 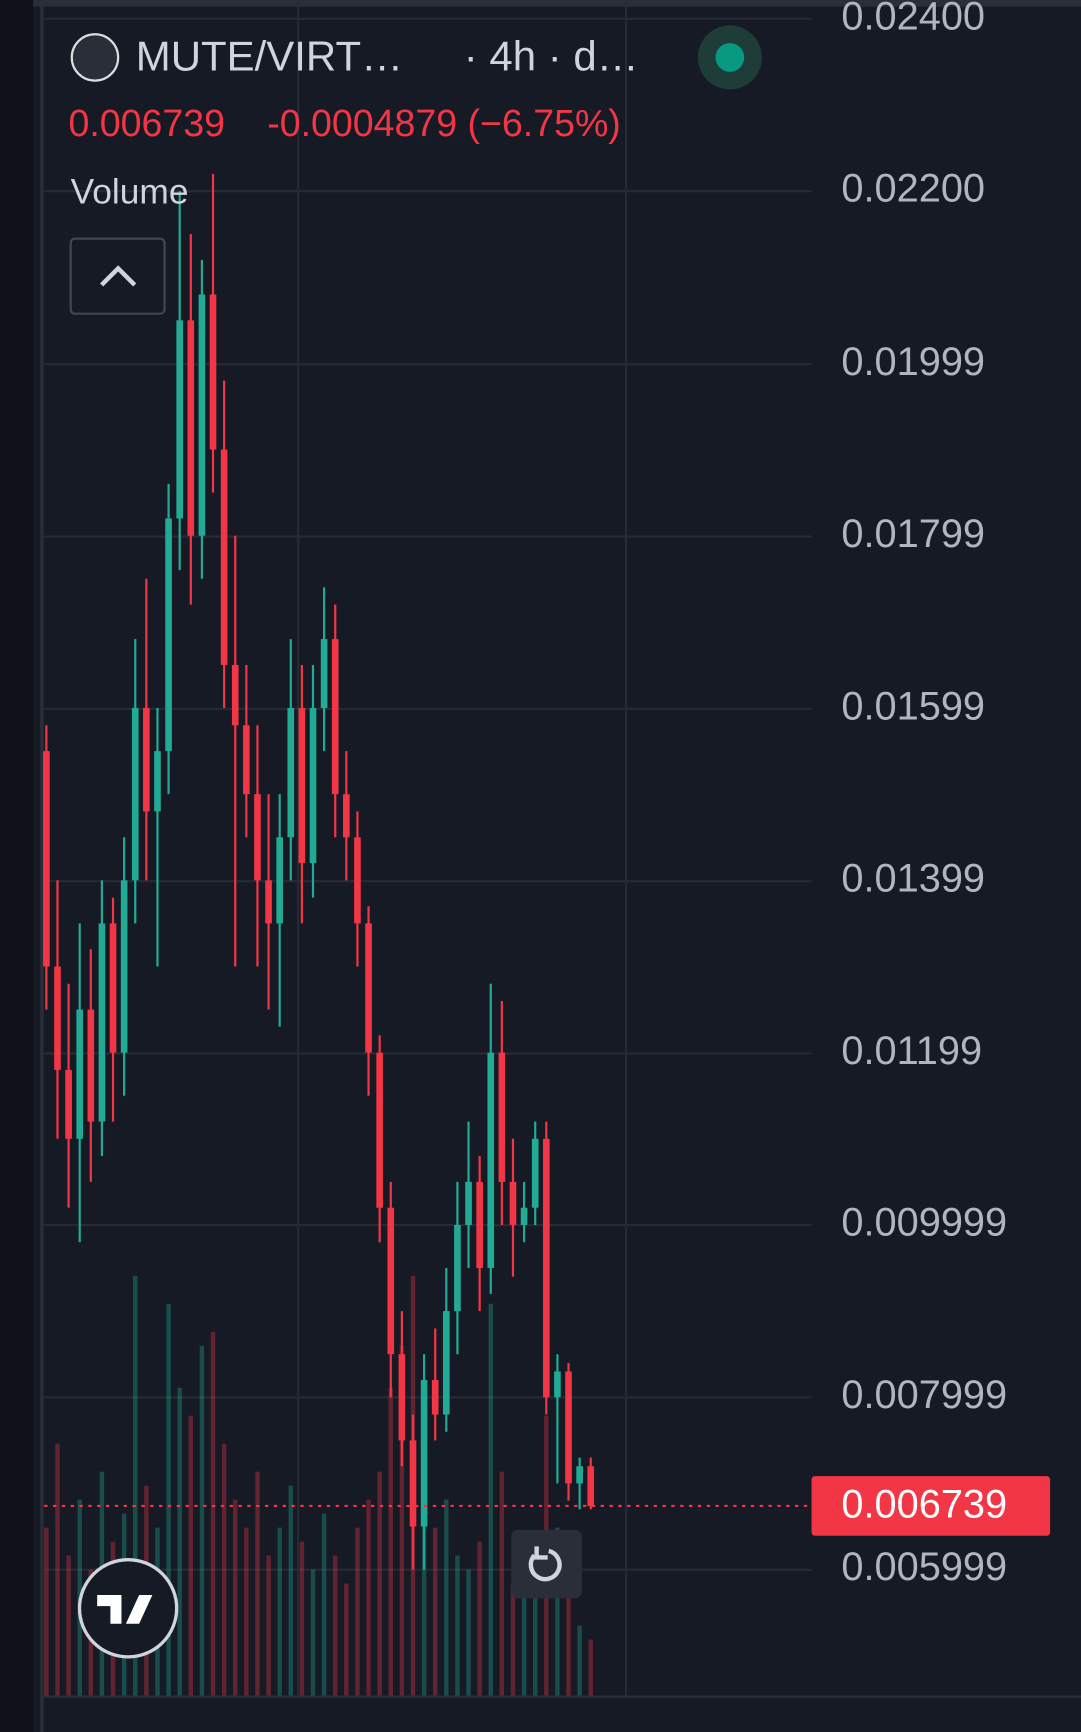 I want to click on y-tick-label: 0.01199, so click(x=911, y=1051).